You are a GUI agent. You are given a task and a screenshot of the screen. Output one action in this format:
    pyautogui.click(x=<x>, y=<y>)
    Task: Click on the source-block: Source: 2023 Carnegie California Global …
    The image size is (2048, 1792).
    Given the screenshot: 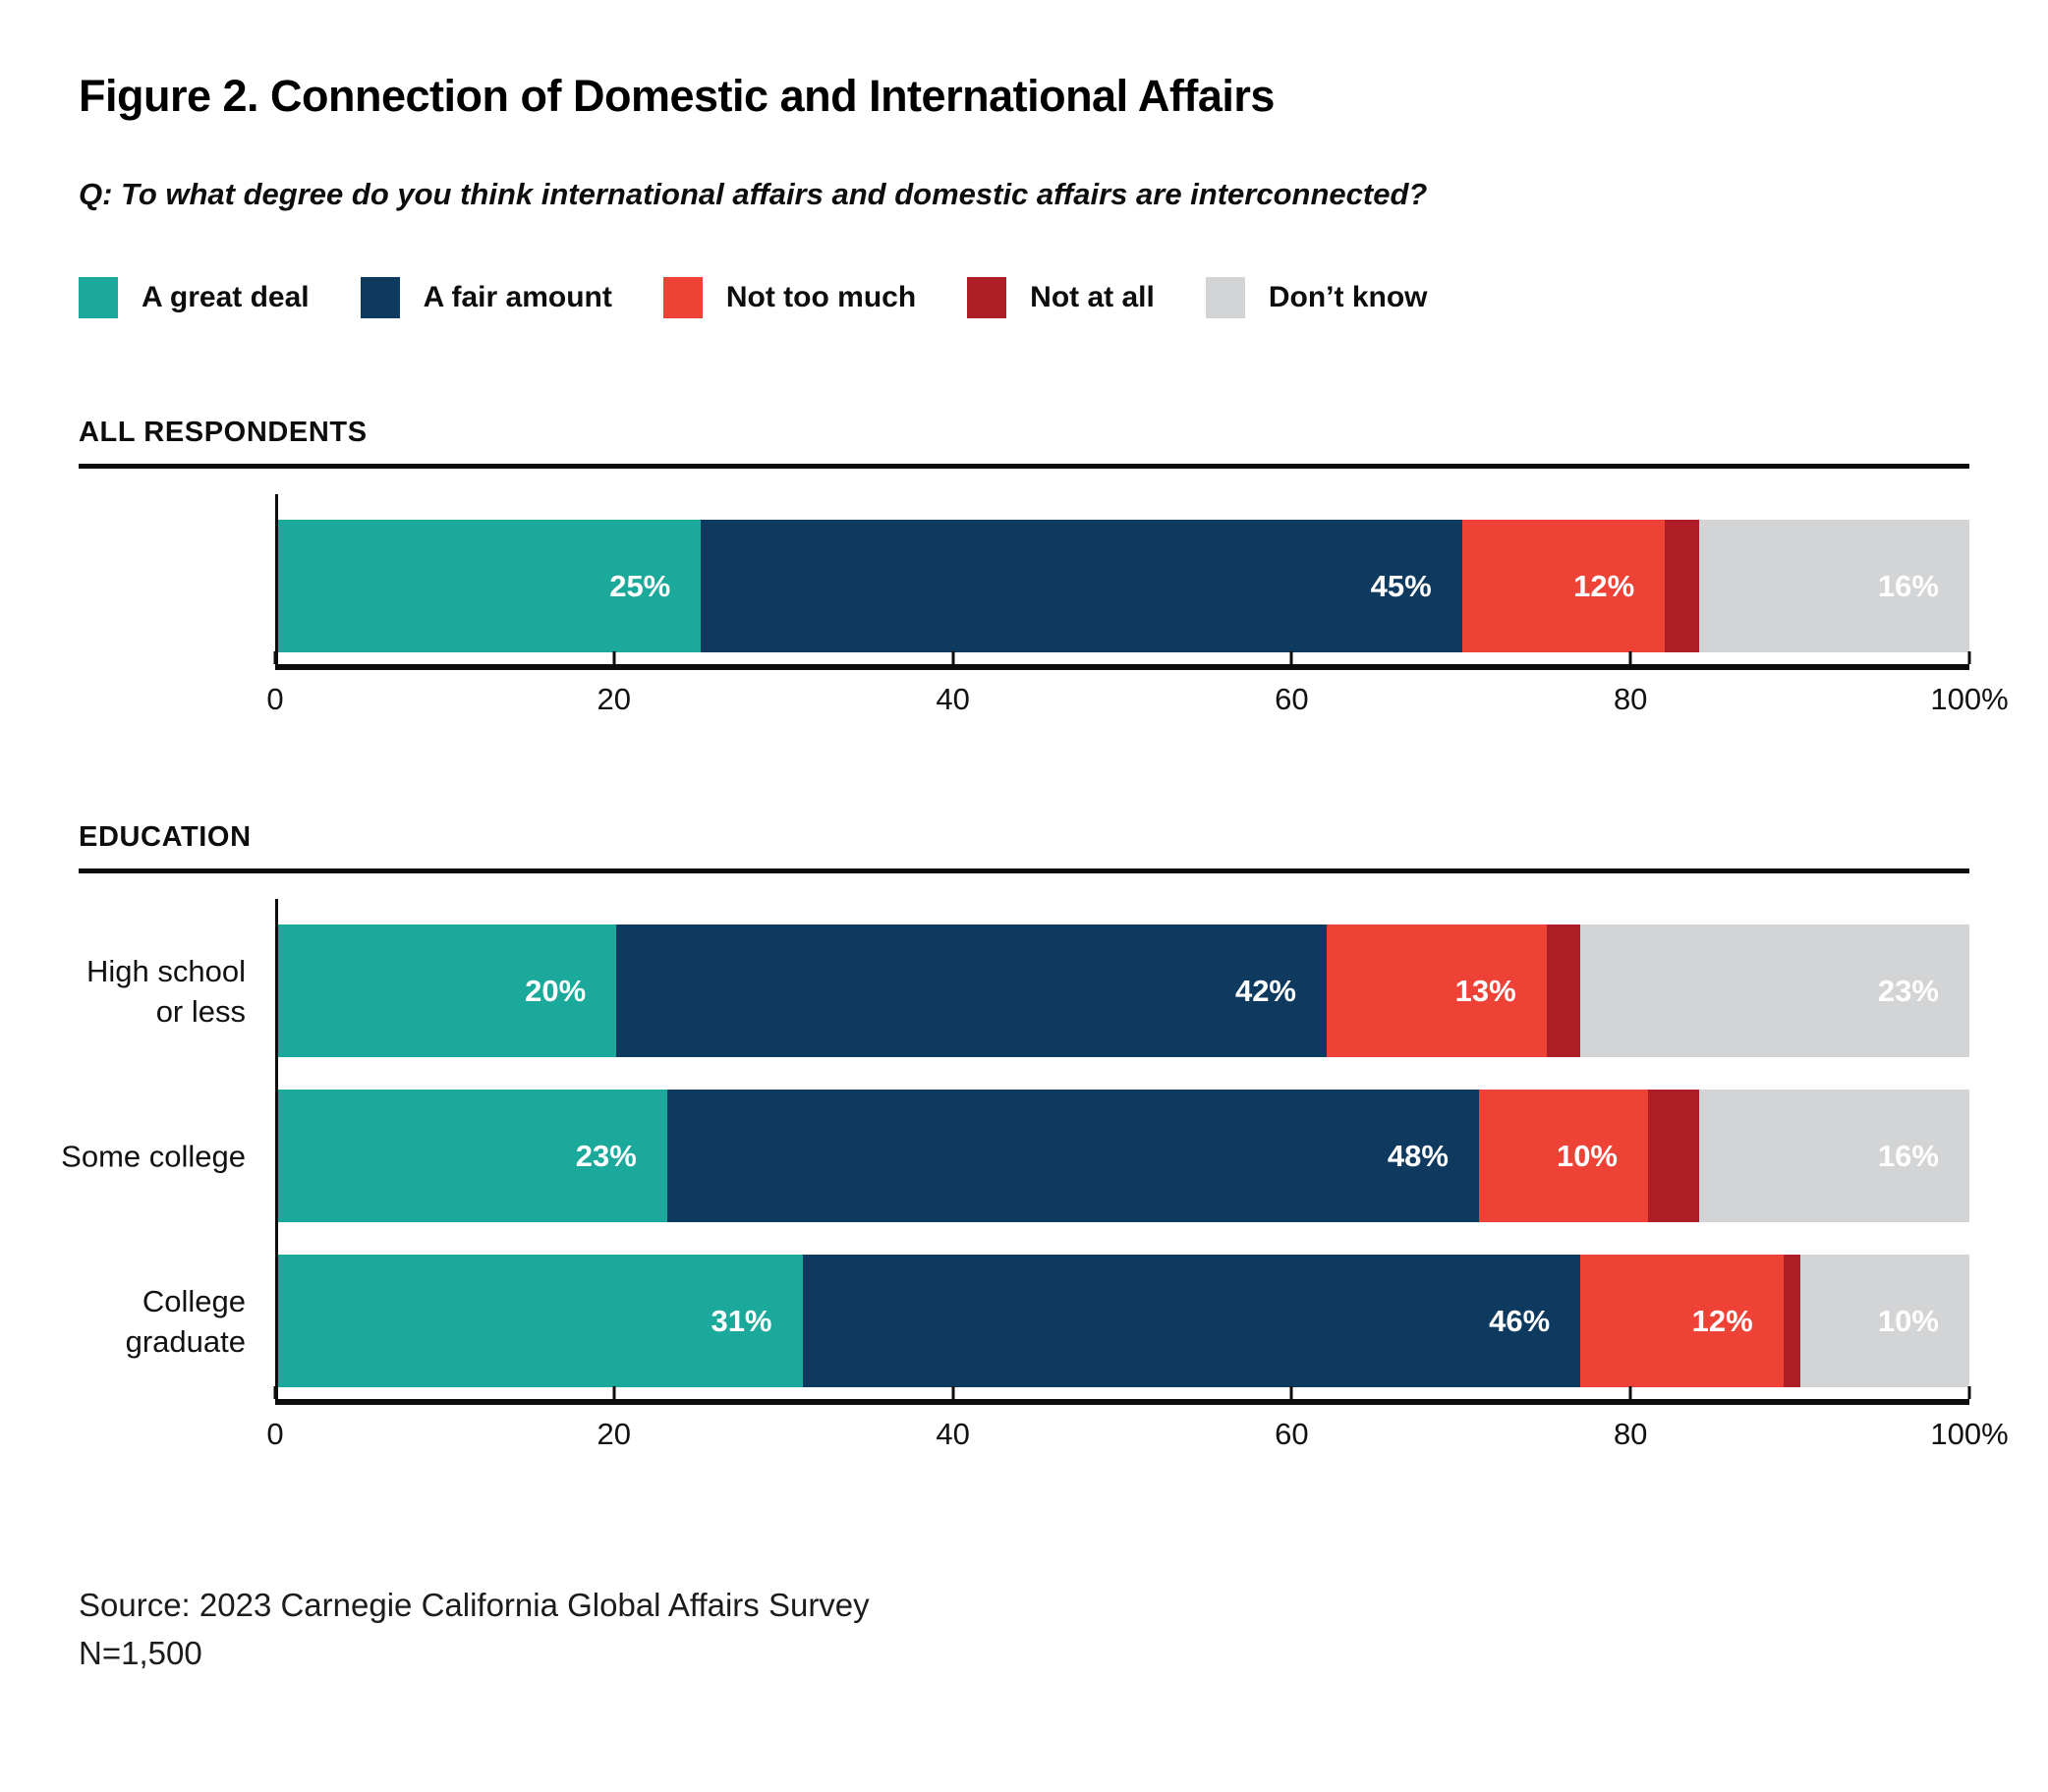 What is the action you would take?
    pyautogui.click(x=1024, y=1630)
    